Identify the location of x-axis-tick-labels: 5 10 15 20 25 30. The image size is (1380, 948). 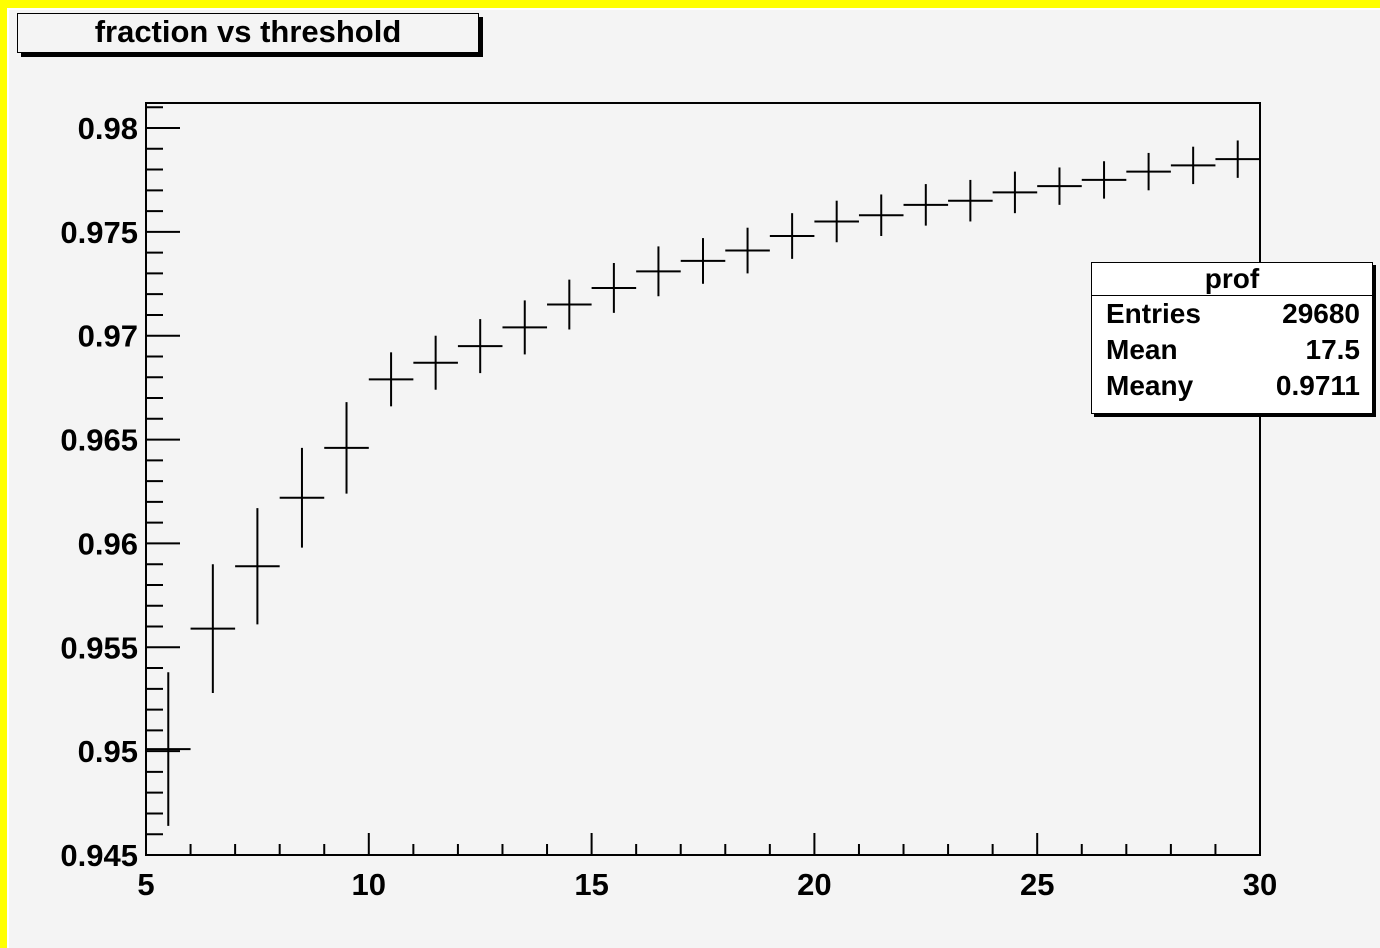
(707, 884).